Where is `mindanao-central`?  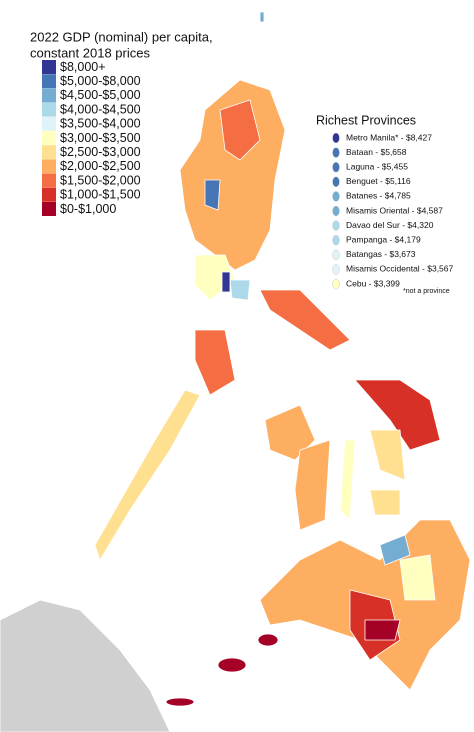 mindanao-central is located at coordinates (417, 577).